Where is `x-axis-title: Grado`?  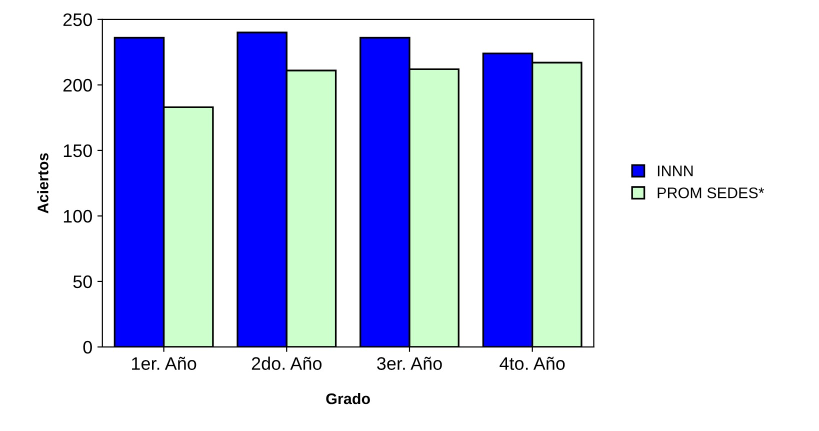
x-axis-title: Grado is located at coordinates (348, 398).